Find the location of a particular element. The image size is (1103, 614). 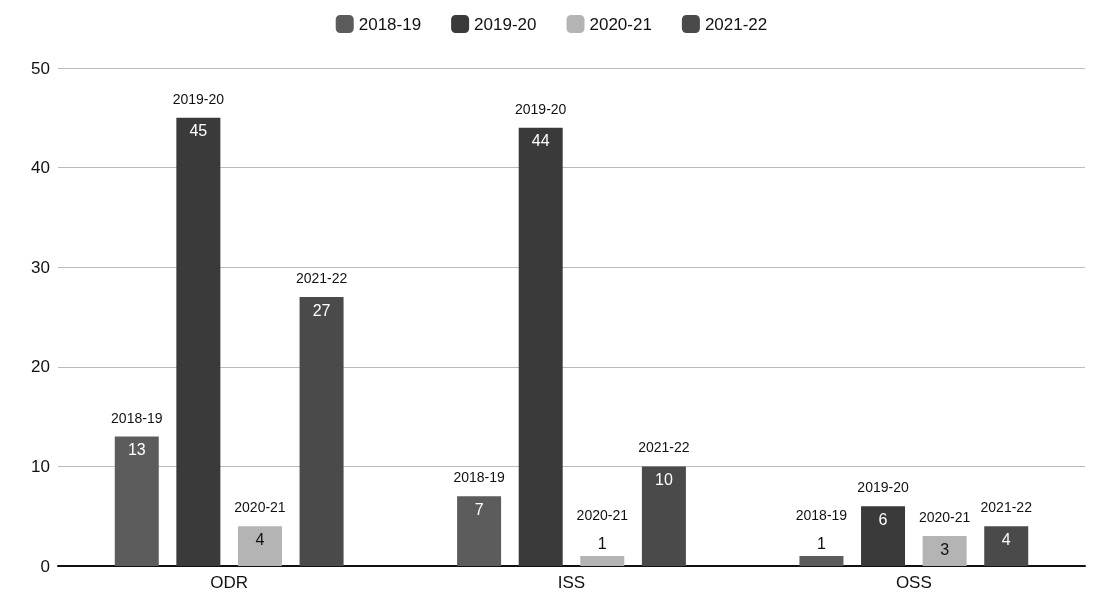

data-label: 45 is located at coordinates (198, 131).